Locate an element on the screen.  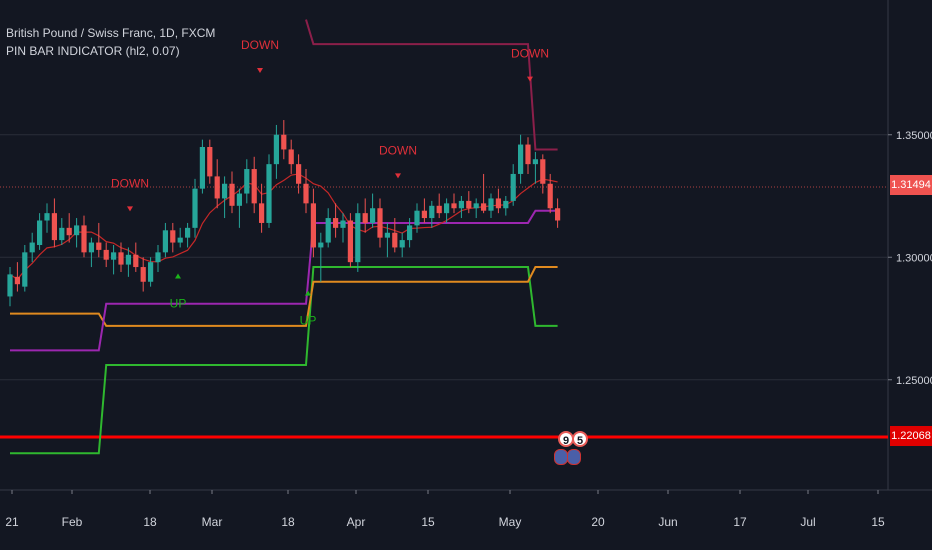
level-price-badge: 1.22068 is located at coordinates (911, 436).